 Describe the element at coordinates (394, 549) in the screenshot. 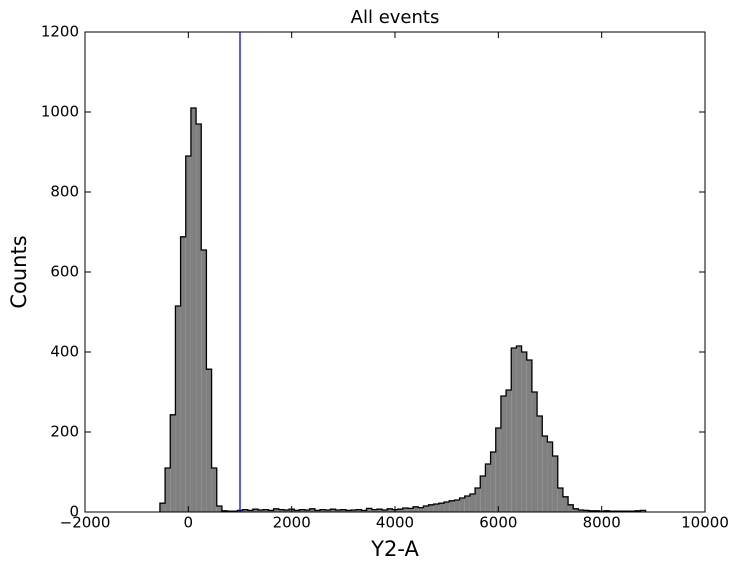

I see `x-axis-label: Y2-A` at that location.